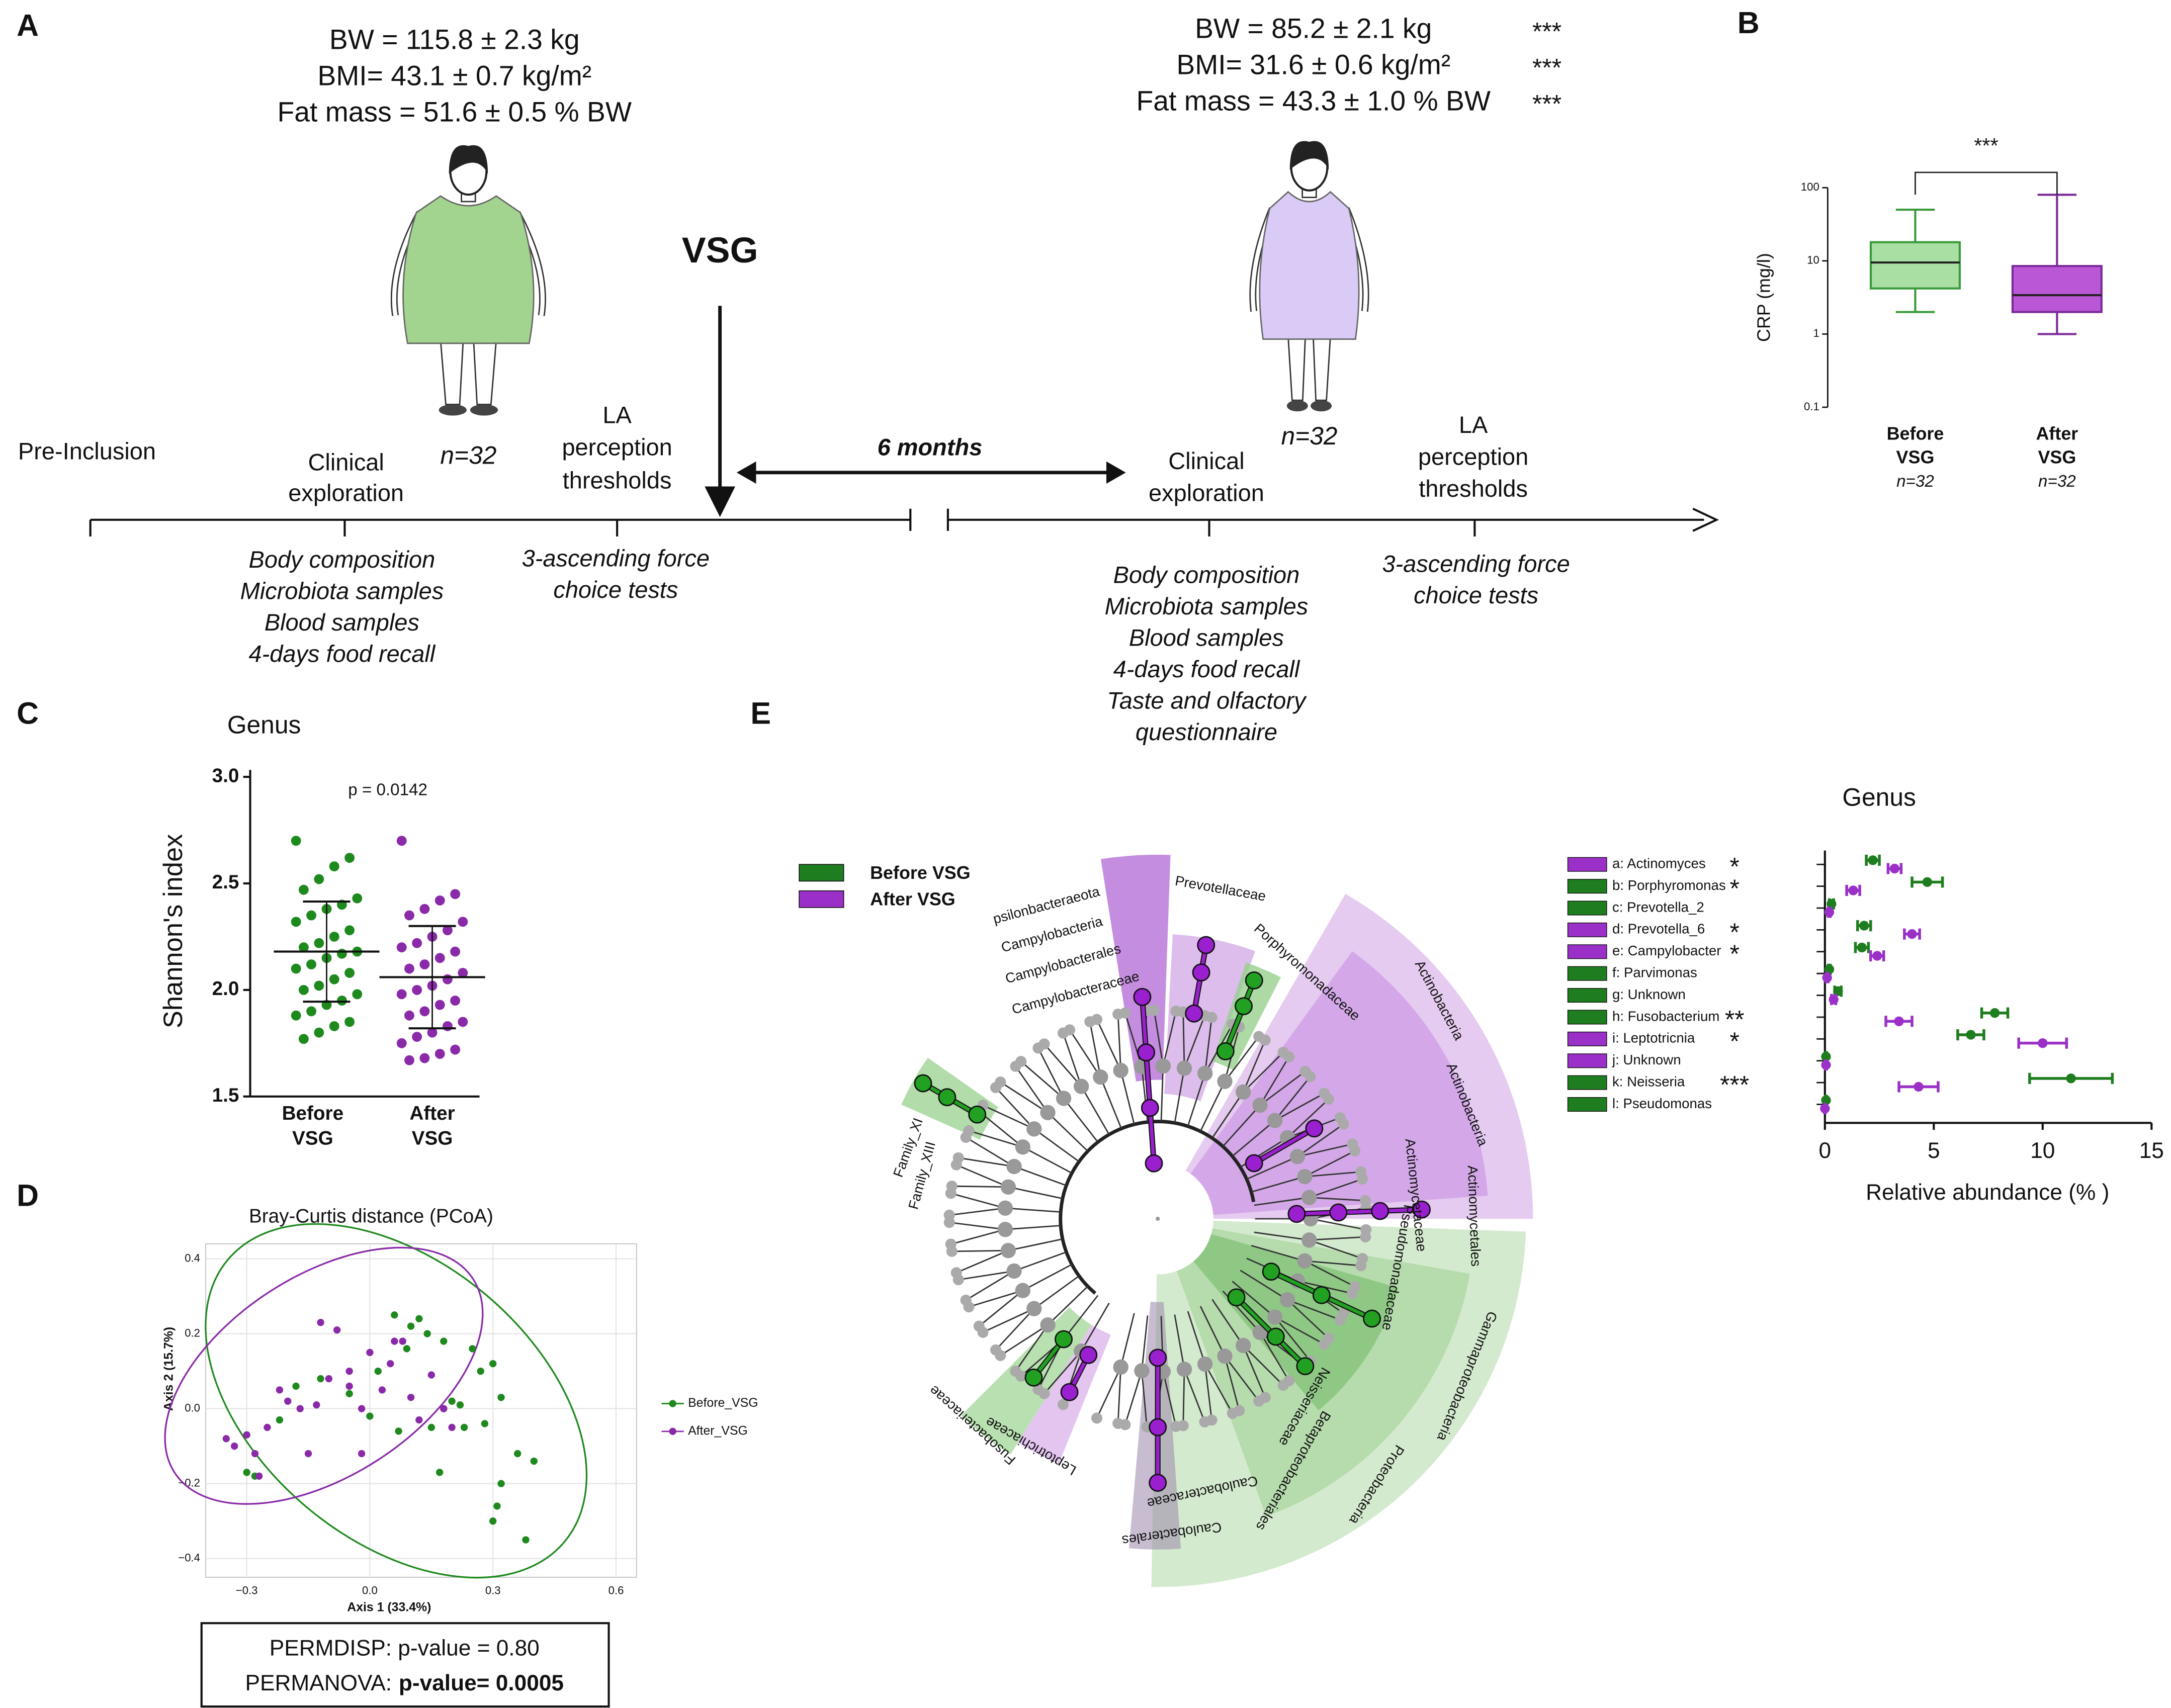  Describe the element at coordinates (1207, 700) in the screenshot. I see `step-item: Taste and olfactory` at that location.